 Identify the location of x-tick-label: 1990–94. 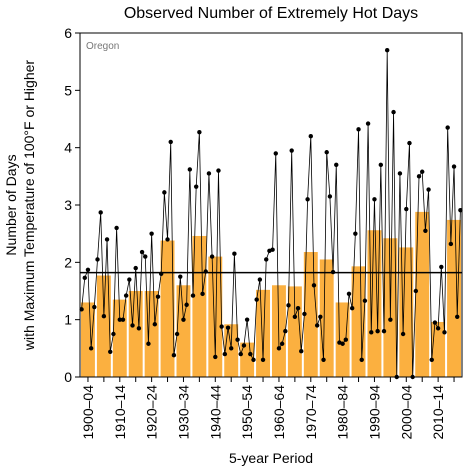
(374, 412).